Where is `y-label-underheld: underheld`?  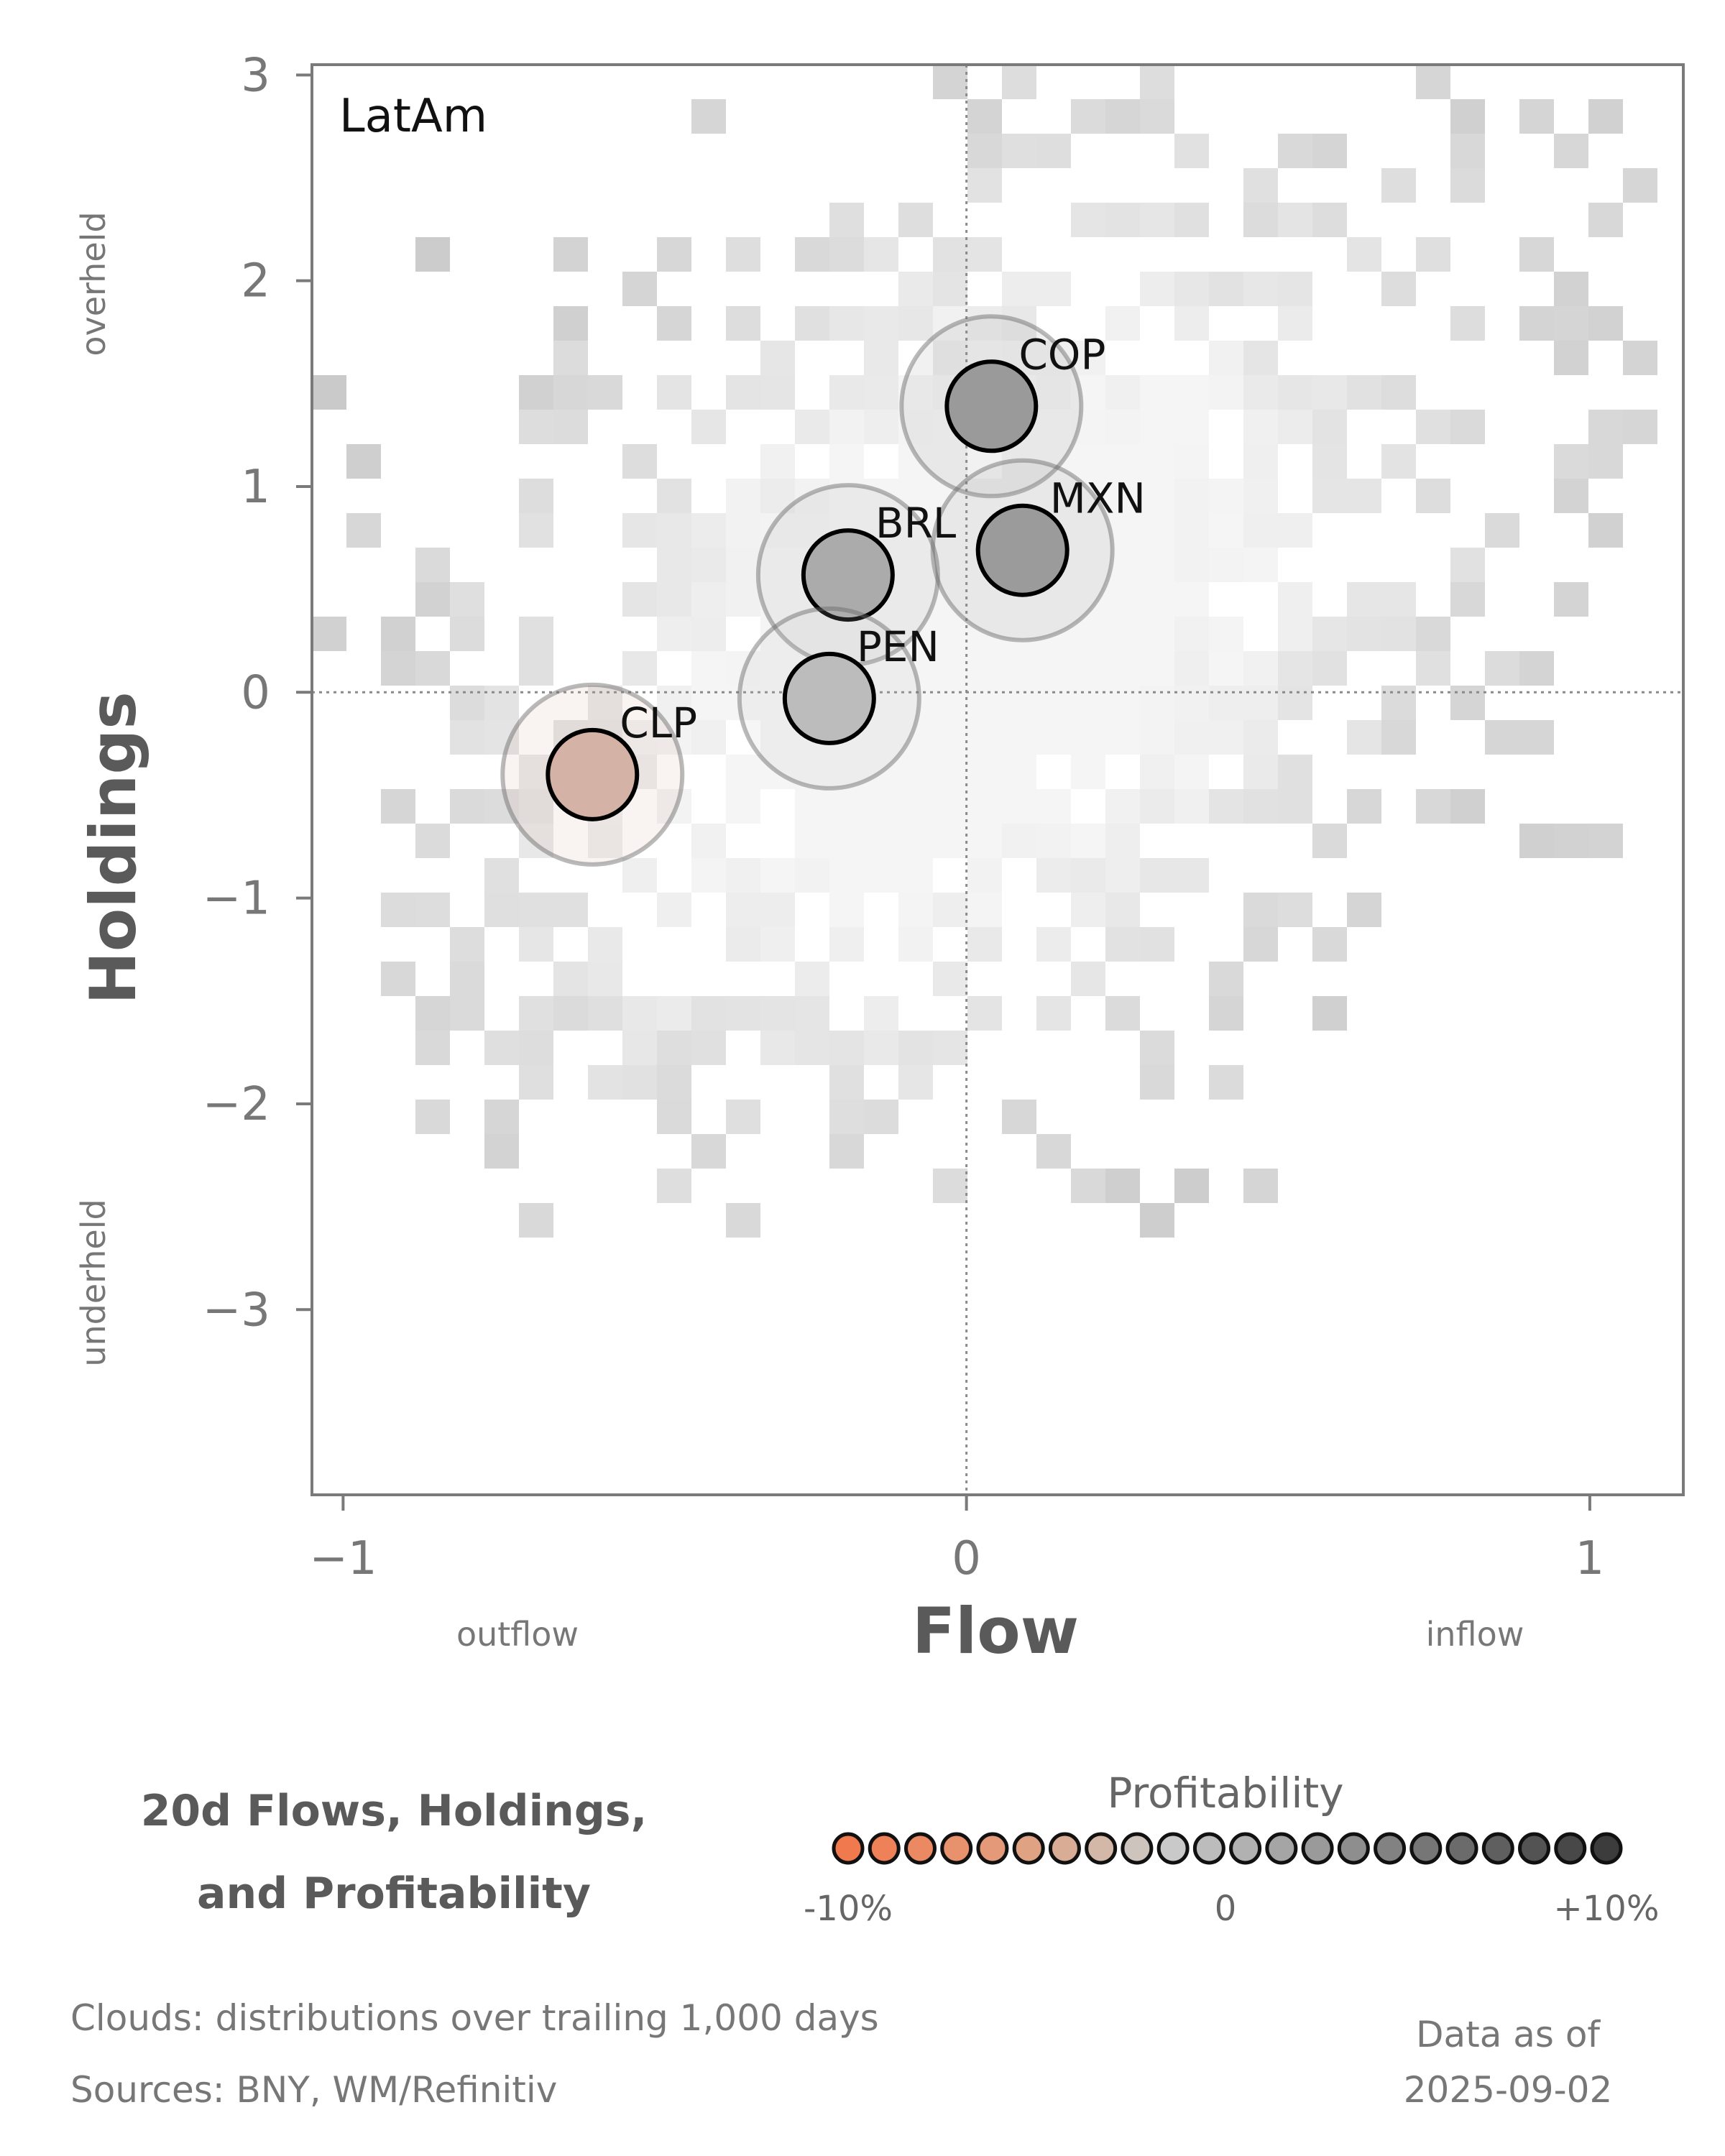
y-label-underheld: underheld is located at coordinates (93, 1282).